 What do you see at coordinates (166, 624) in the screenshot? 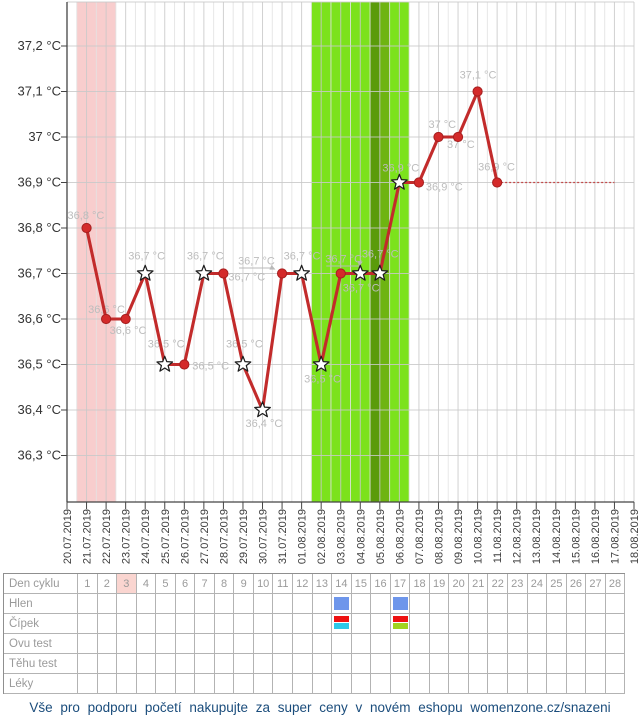
I see `-pek-day-5` at bounding box center [166, 624].